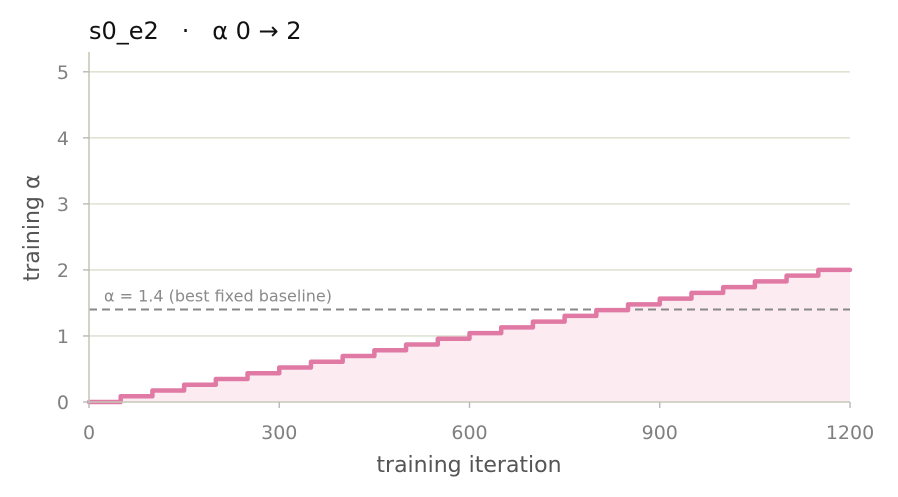 The width and height of the screenshot is (898, 497). What do you see at coordinates (468, 465) in the screenshot?
I see `x-axis-label: training iteration` at bounding box center [468, 465].